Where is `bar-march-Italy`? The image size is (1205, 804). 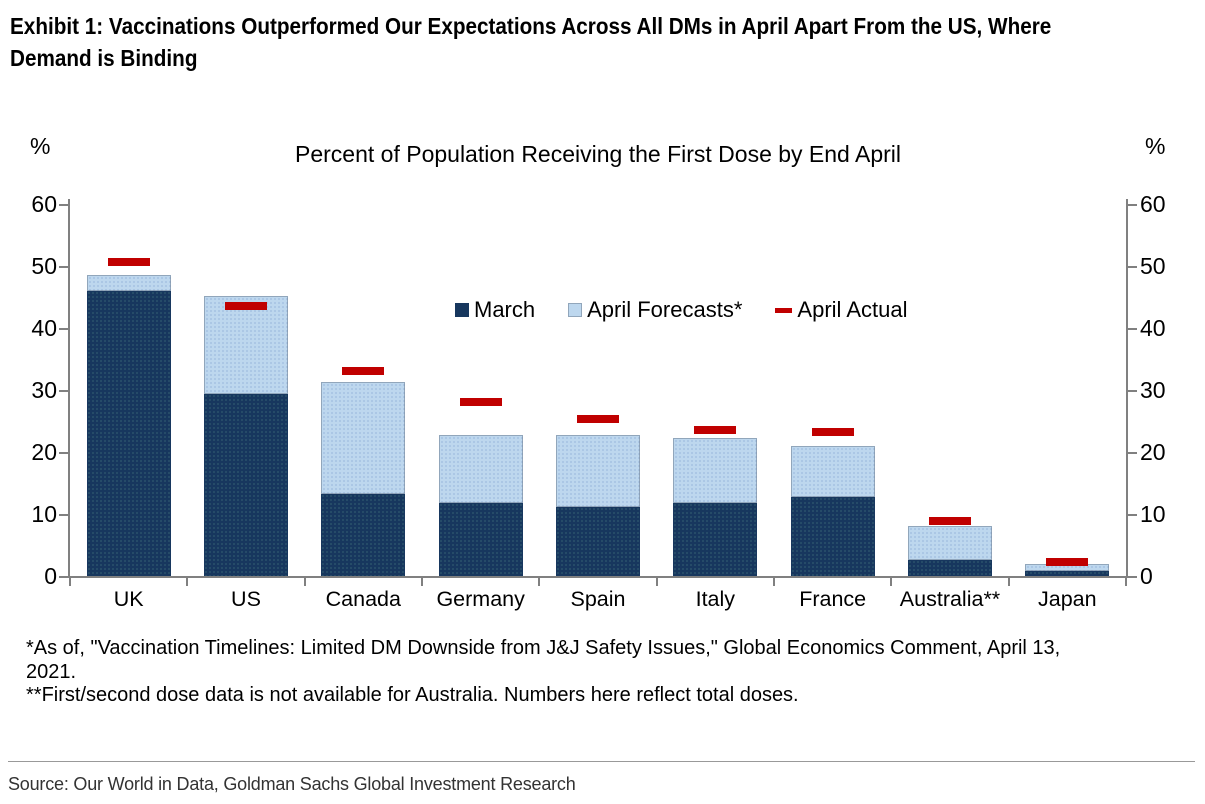
bar-march-Italy is located at coordinates (715, 539).